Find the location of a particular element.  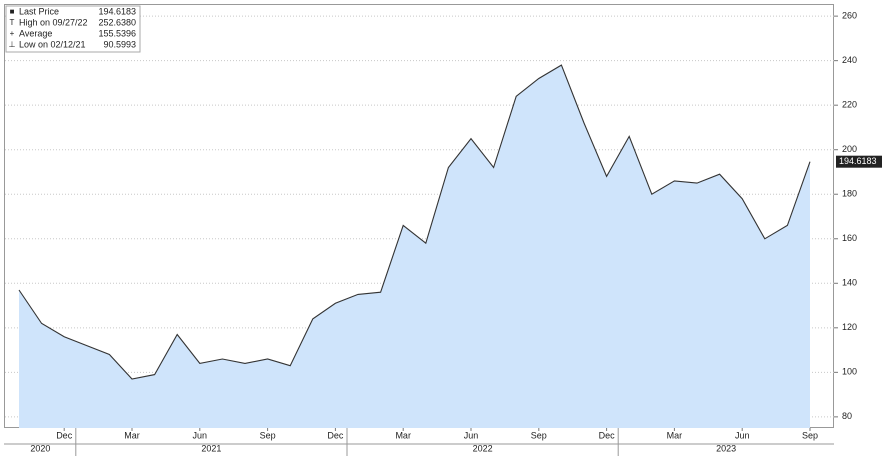

legend-name: Low on 02/12/21 is located at coordinates (52, 44).